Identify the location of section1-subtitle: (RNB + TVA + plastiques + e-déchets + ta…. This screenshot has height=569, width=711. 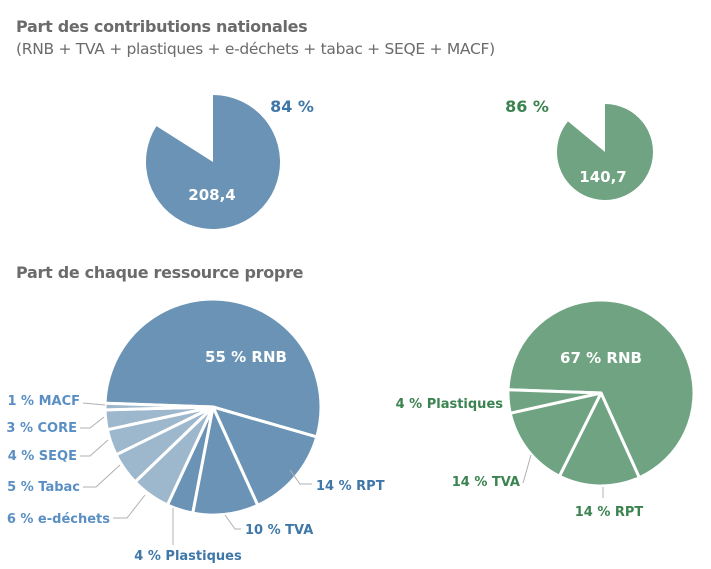
(255, 49).